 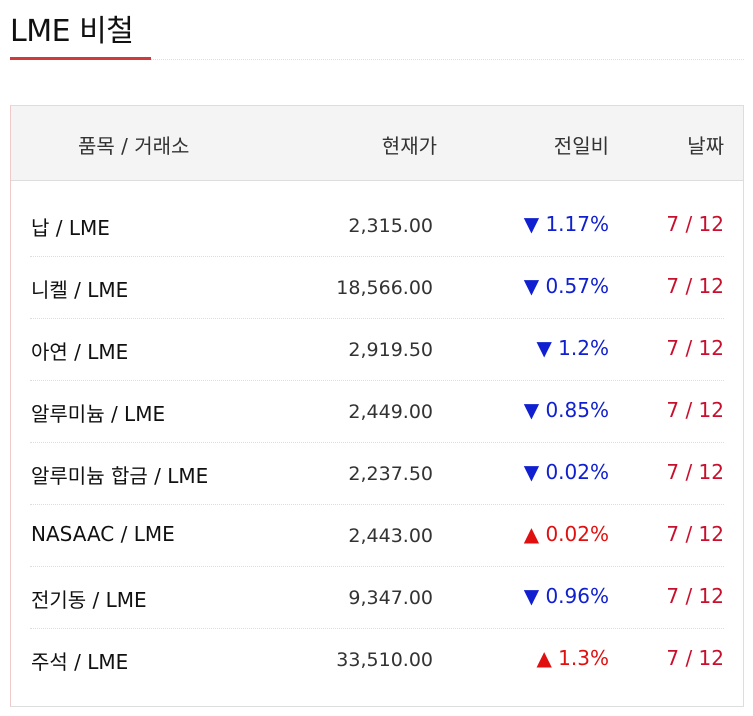 I want to click on item-name: 니켈 / LME, so click(x=80, y=290).